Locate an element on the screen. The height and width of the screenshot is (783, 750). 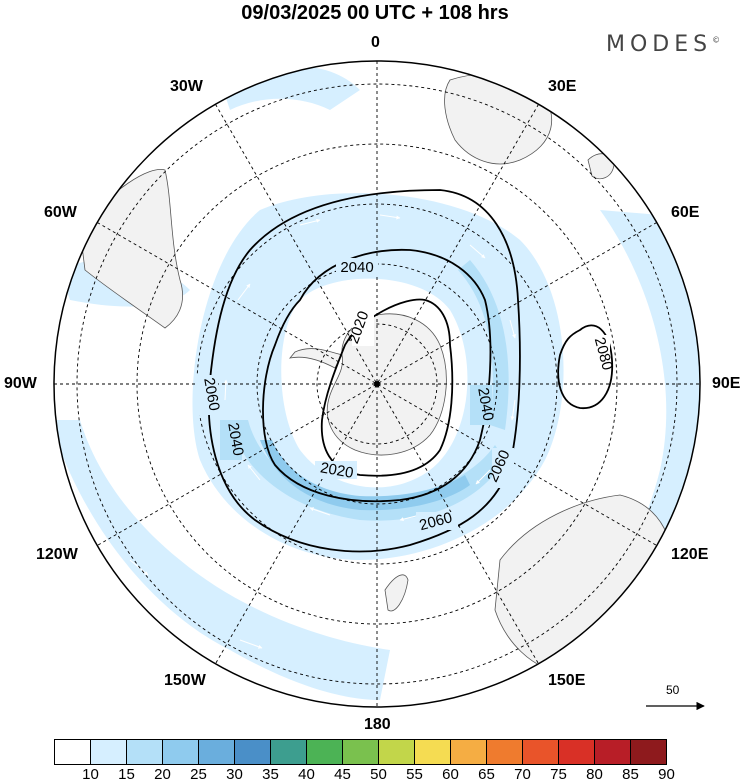
copyright-mark: © is located at coordinates (716, 40).